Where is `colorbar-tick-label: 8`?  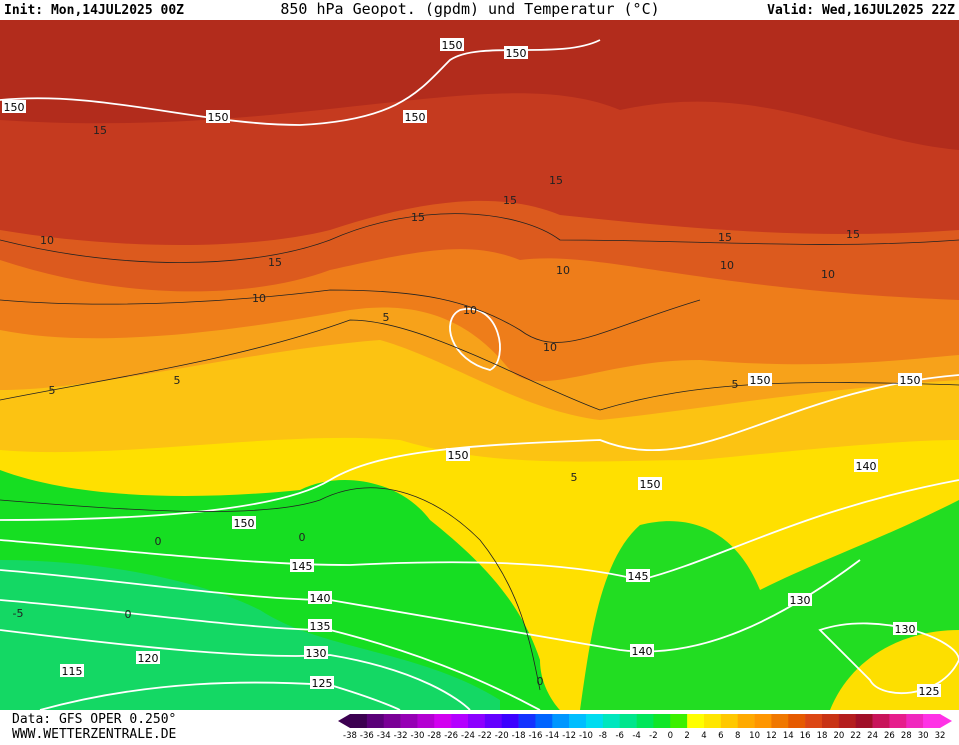
colorbar-tick-label: 8 is located at coordinates (737, 736).